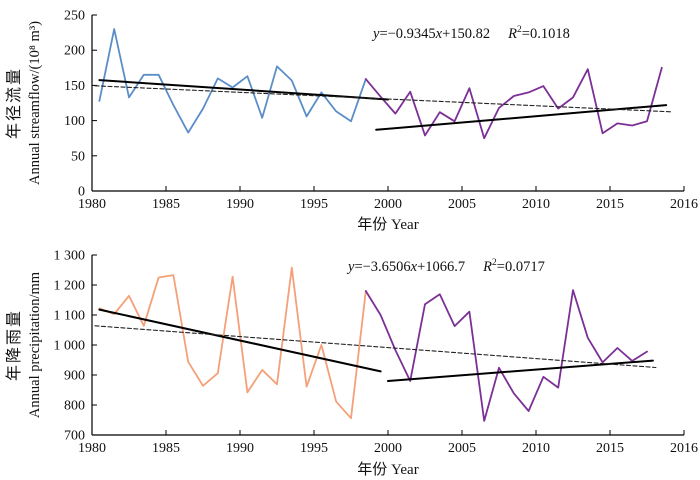 This screenshot has width=700, height=480. I want to click on y-axis-title-precipitation-en: Annual precipitation/mm, so click(35, 345).